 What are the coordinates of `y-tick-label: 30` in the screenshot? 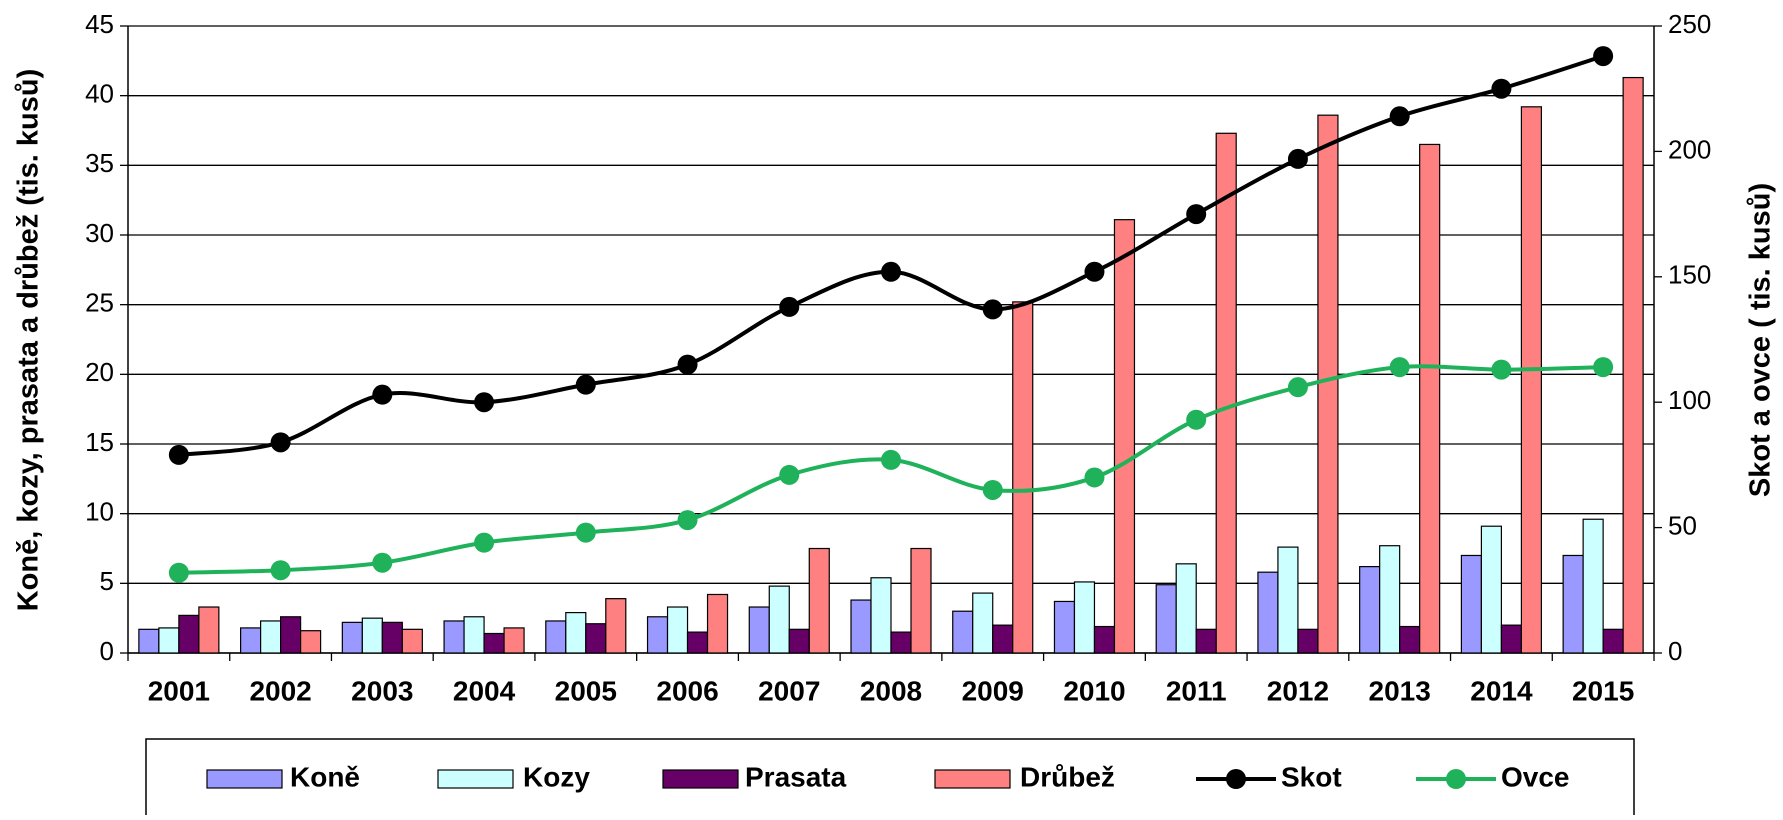 It's located at (99, 233).